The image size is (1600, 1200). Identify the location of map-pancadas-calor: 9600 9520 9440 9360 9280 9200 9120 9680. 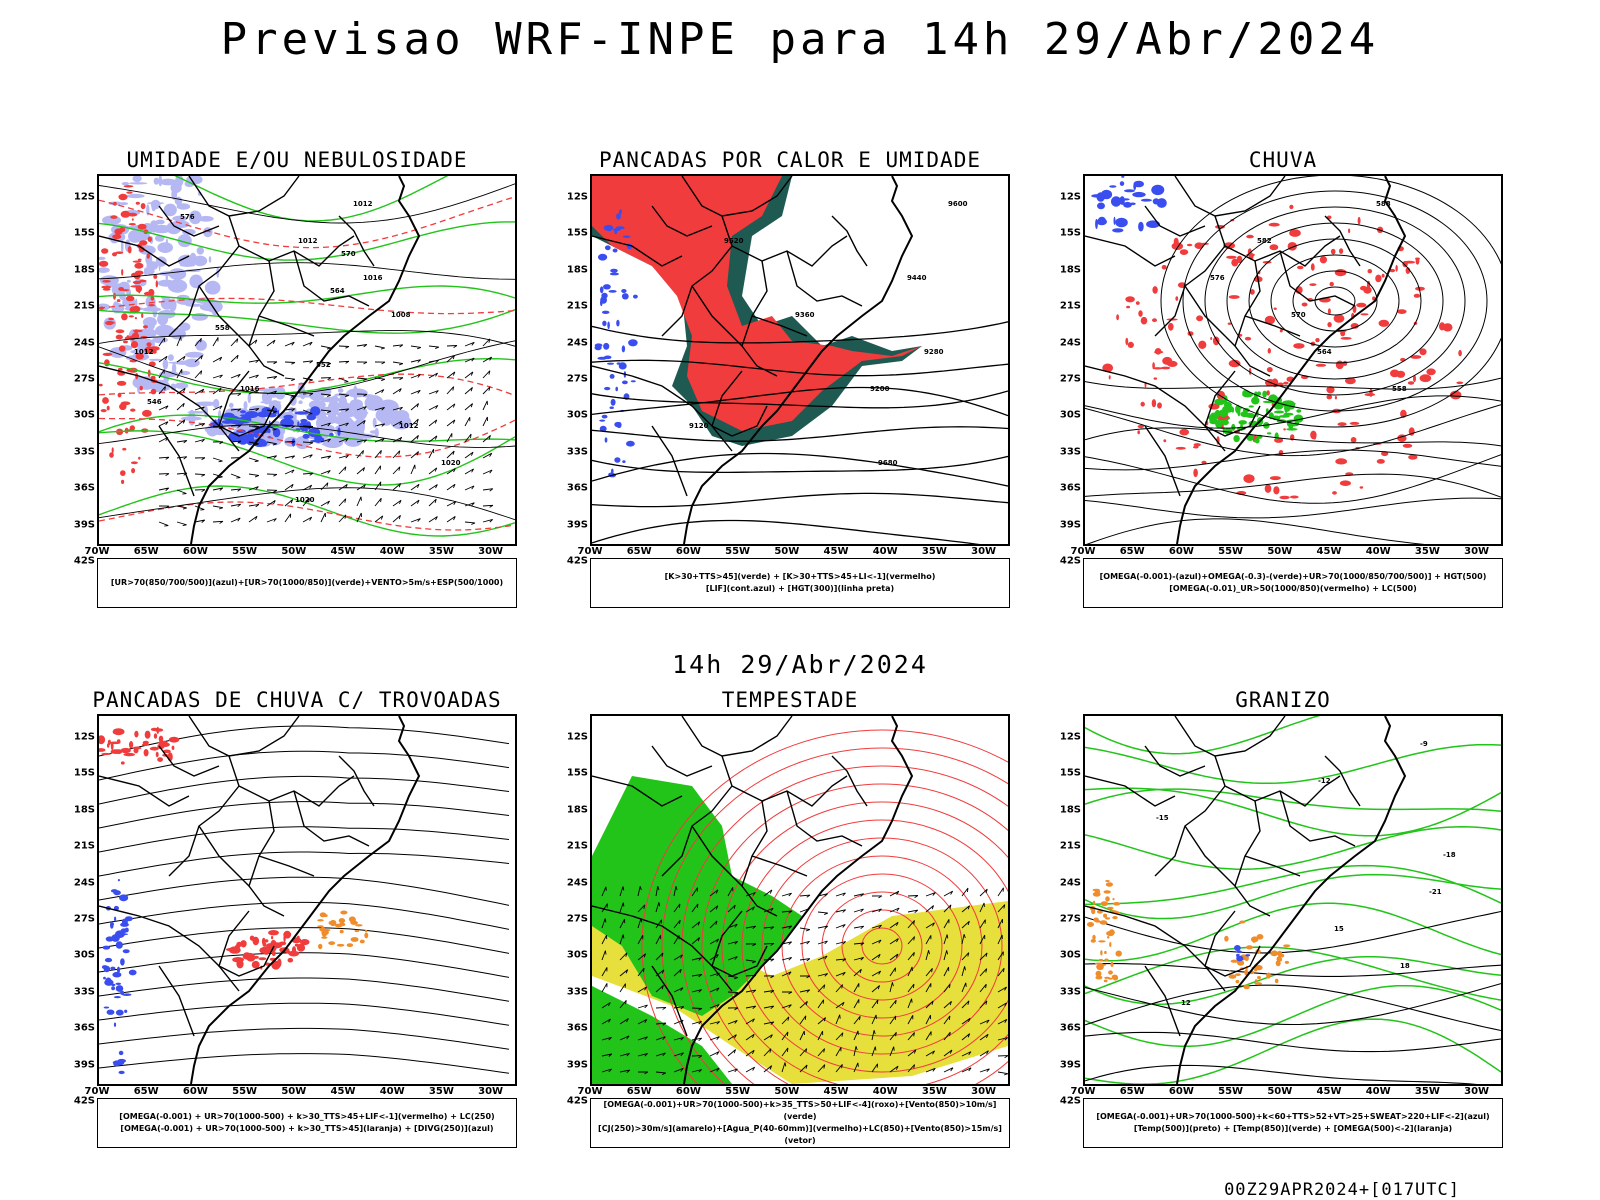
(800, 360).